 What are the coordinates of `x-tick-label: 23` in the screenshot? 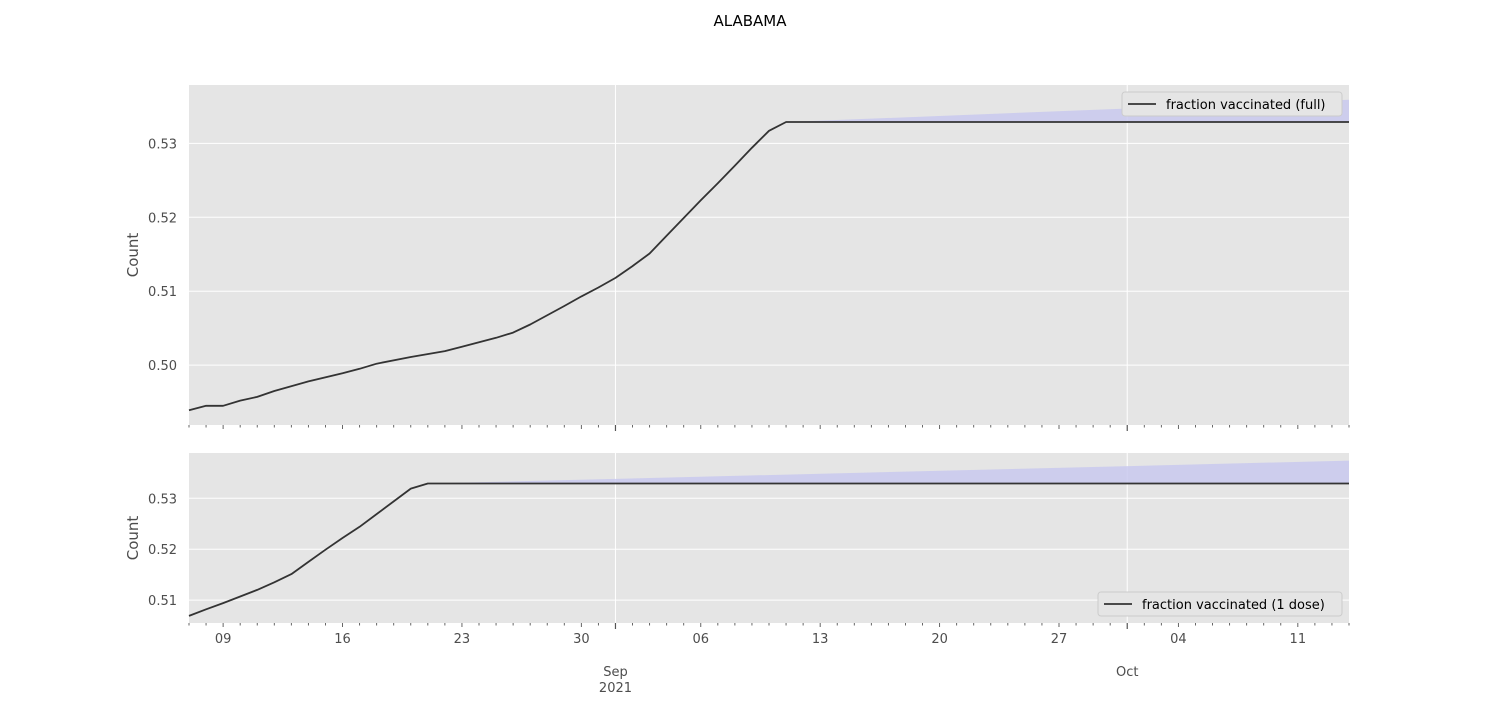 It's located at (462, 639).